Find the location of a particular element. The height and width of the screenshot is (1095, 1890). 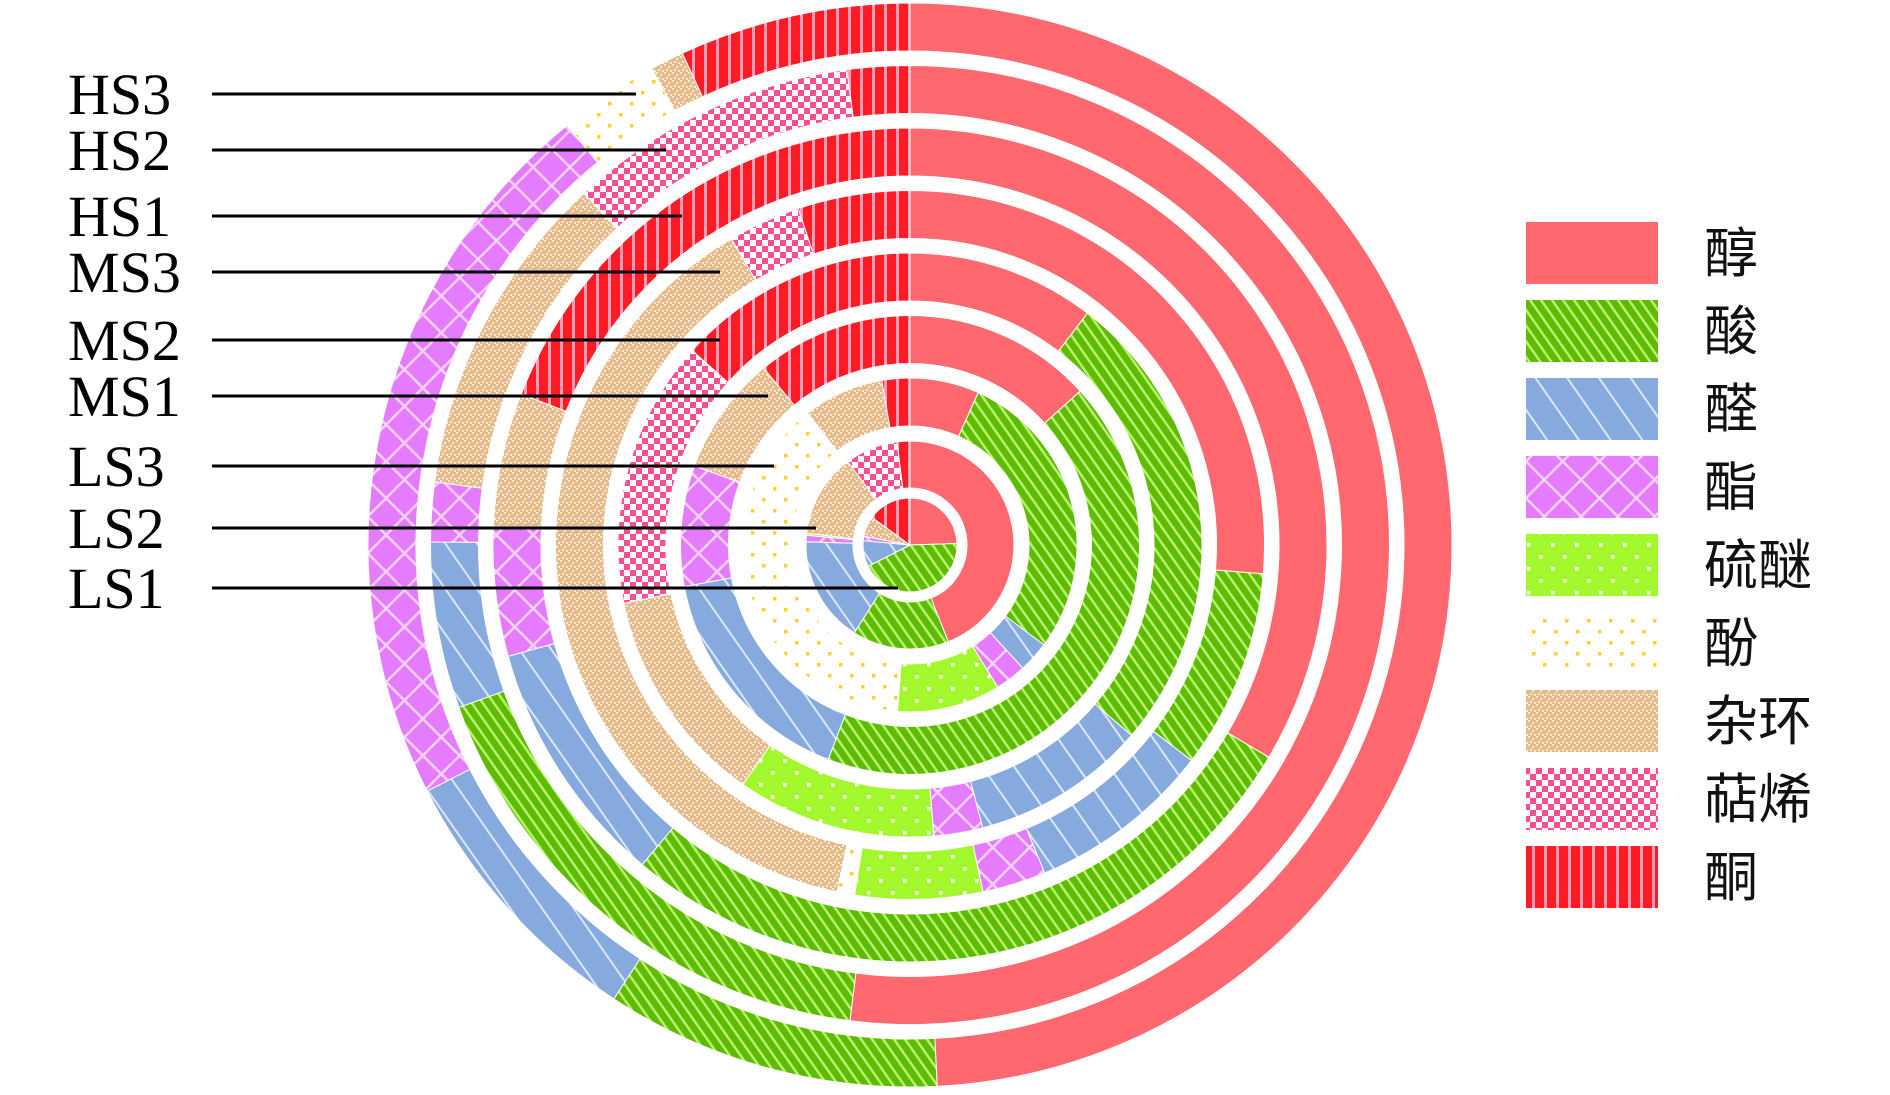

legend-item: 醇 is located at coordinates (1642, 253).